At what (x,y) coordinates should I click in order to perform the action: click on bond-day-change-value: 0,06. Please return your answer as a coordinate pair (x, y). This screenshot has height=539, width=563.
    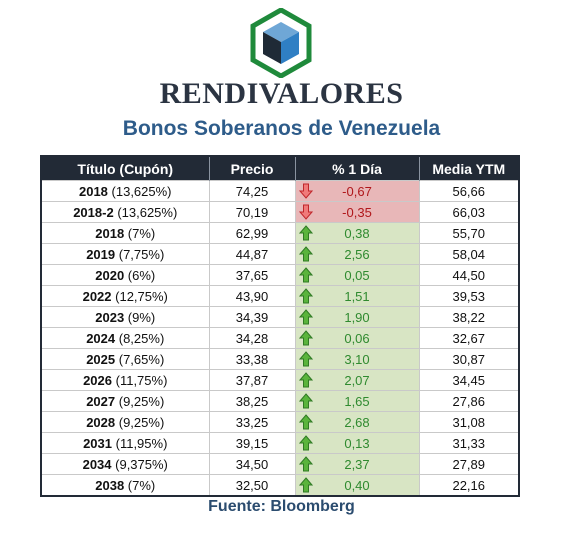
    Looking at the image, I should click on (357, 338).